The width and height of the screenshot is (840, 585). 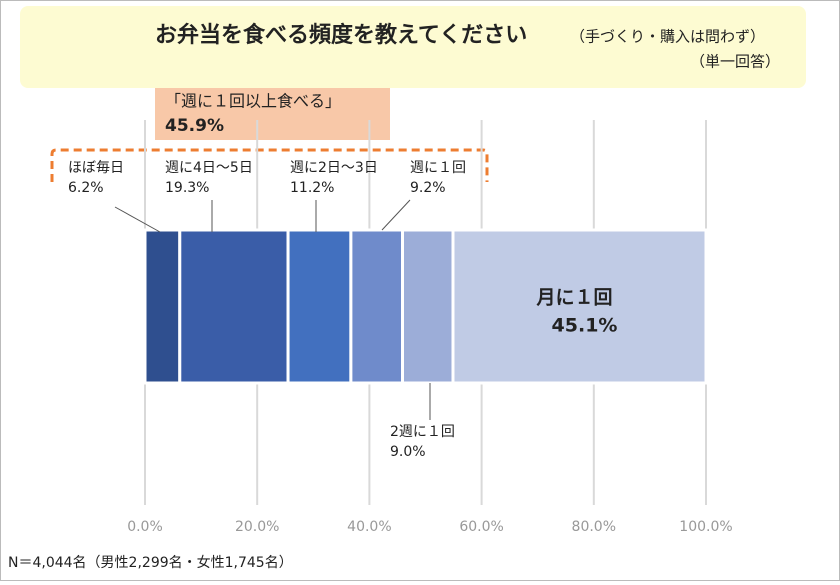 I want to click on series-label: 2週に１回, so click(x=422, y=432).